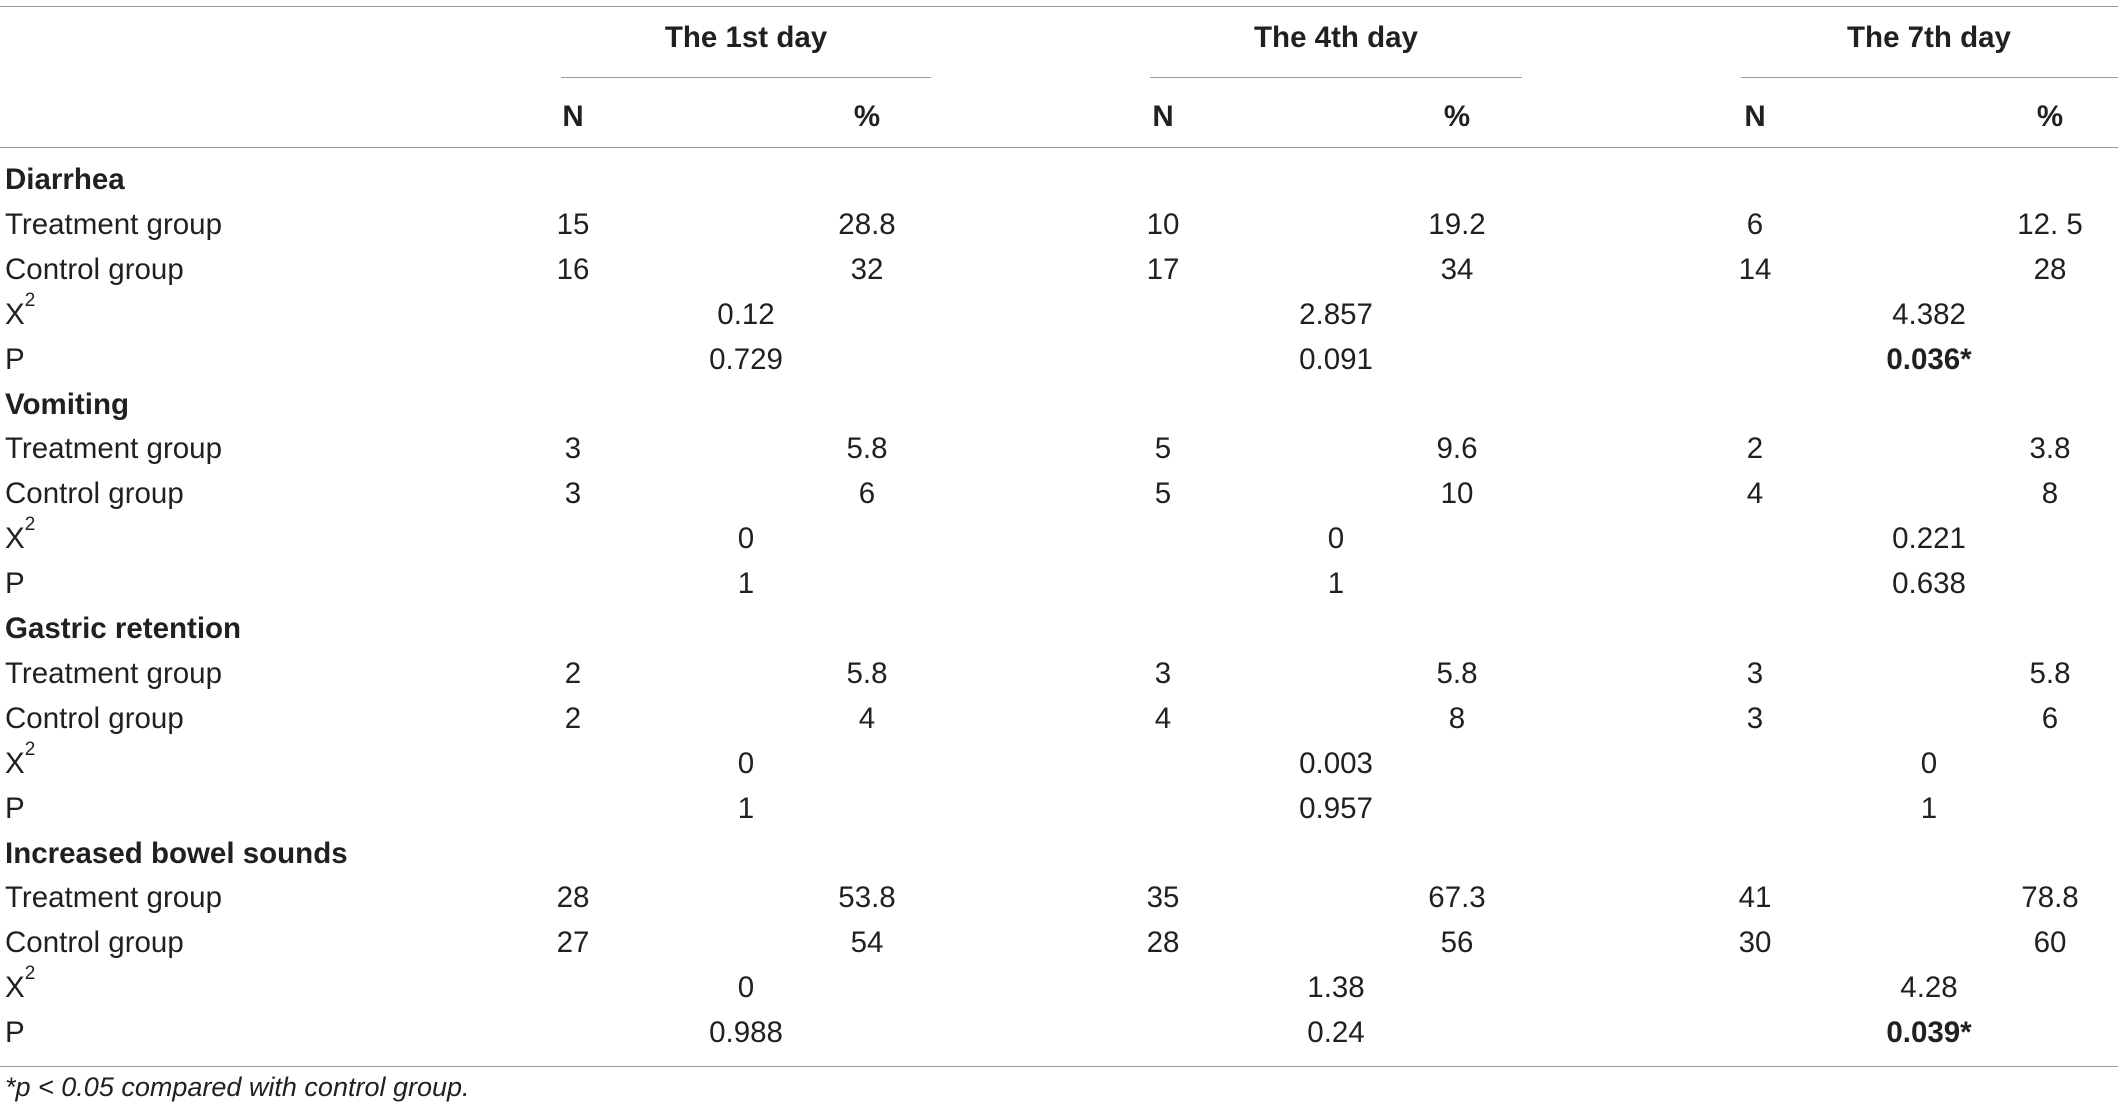 The image size is (2118, 1110). What do you see at coordinates (573, 898) in the screenshot?
I see `treatment-value-cell: 28` at bounding box center [573, 898].